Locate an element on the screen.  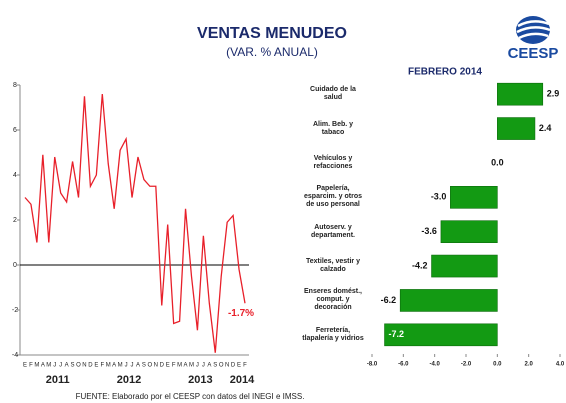
category-label: Enseres domést., comput. y decoración is located at coordinates (333, 300).